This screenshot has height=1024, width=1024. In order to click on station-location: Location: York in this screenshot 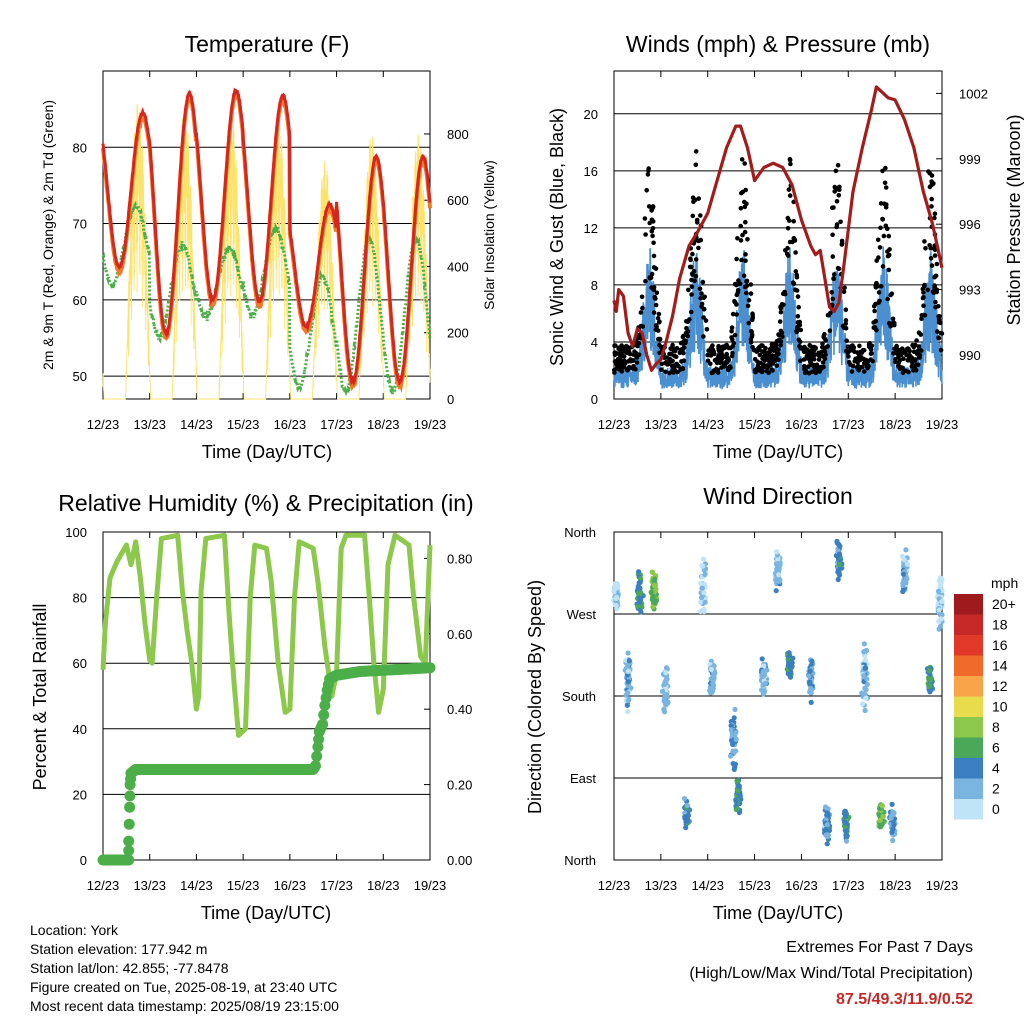, I will do `click(74, 930)`.